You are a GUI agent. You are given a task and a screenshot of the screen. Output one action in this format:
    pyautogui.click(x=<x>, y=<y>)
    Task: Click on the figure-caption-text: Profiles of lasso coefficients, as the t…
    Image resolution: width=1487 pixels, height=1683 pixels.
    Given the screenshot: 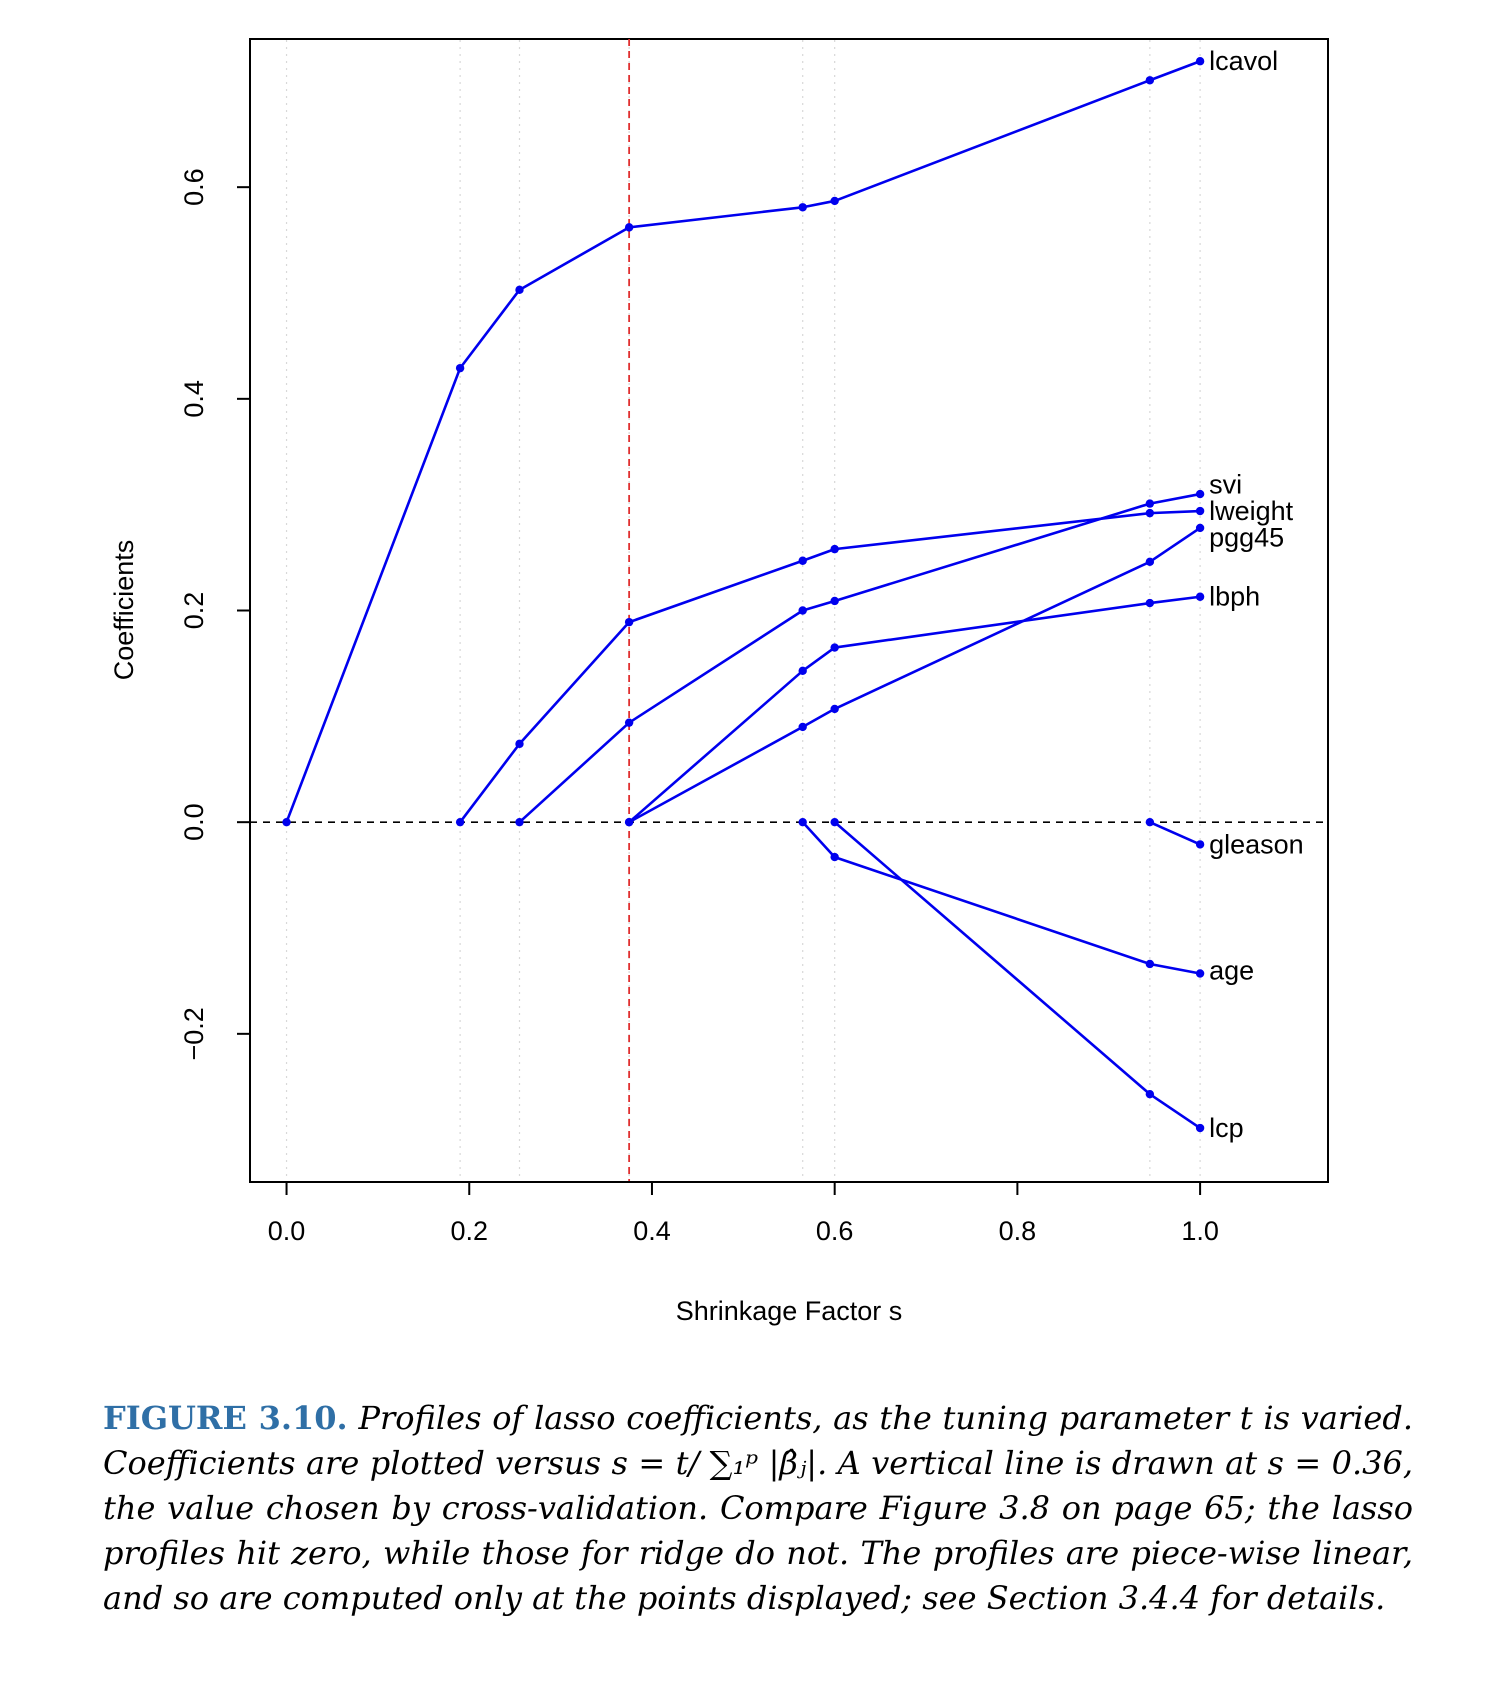 What is the action you would take?
    pyautogui.click(x=758, y=1508)
    